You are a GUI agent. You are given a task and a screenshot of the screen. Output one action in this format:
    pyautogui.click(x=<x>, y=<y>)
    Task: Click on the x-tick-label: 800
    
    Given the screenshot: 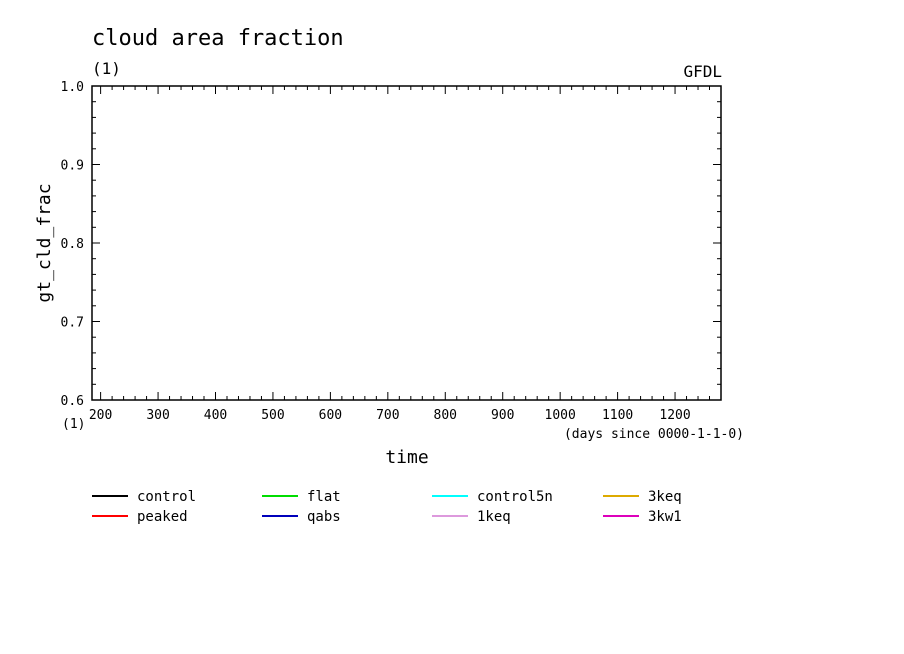 What is the action you would take?
    pyautogui.click(x=445, y=415)
    